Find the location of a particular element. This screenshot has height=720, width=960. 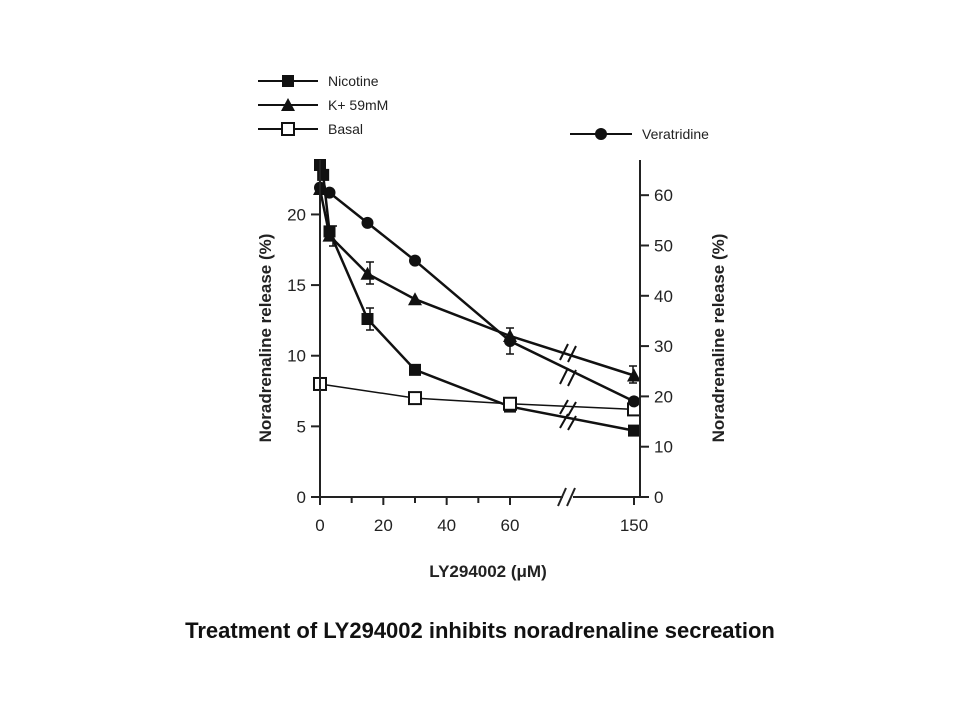

legend-left: Nicotine K+ 59mM Basal is located at coordinates (323, 105).